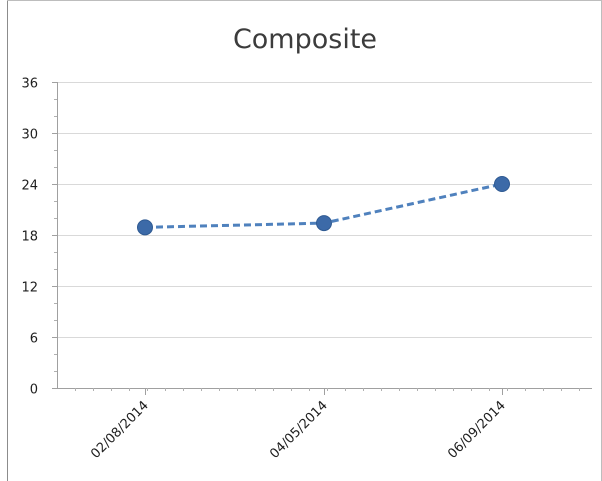 This screenshot has height=481, width=602. Describe the element at coordinates (120, 430) in the screenshot. I see `x-tick-label-0: 02/08/2014` at that location.